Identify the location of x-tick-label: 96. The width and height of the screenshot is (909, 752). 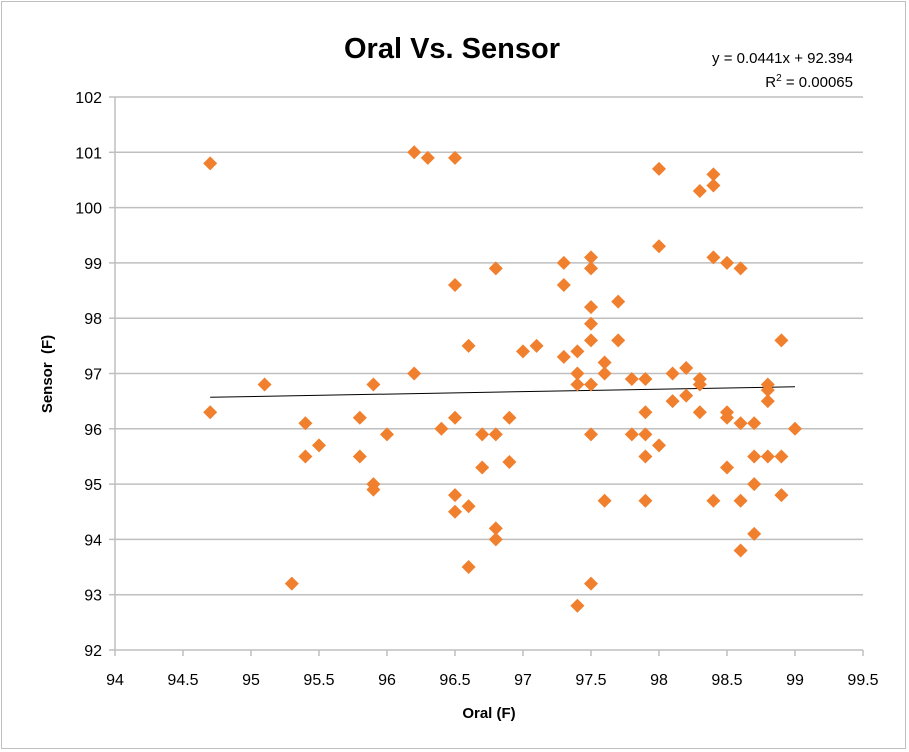
(387, 680).